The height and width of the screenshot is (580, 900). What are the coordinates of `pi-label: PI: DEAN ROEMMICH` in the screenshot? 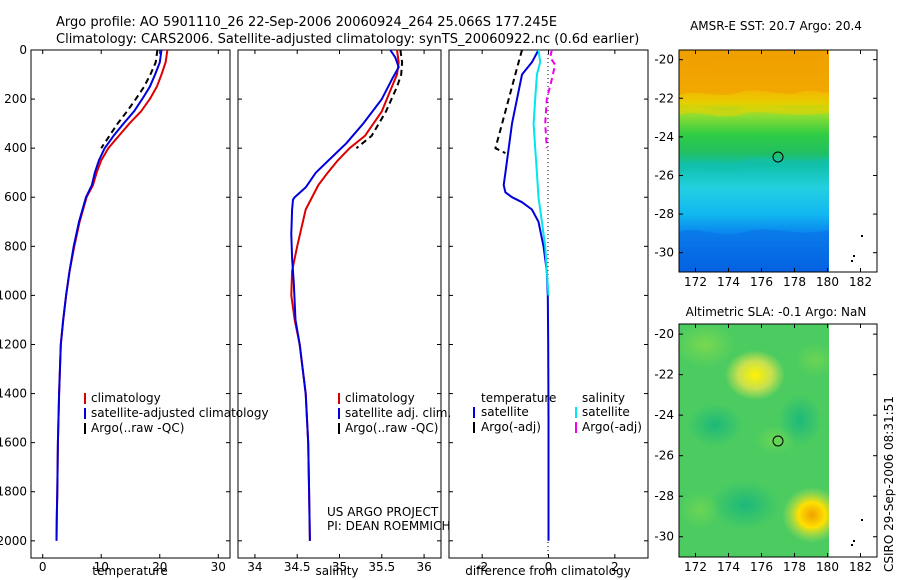 It's located at (388, 526).